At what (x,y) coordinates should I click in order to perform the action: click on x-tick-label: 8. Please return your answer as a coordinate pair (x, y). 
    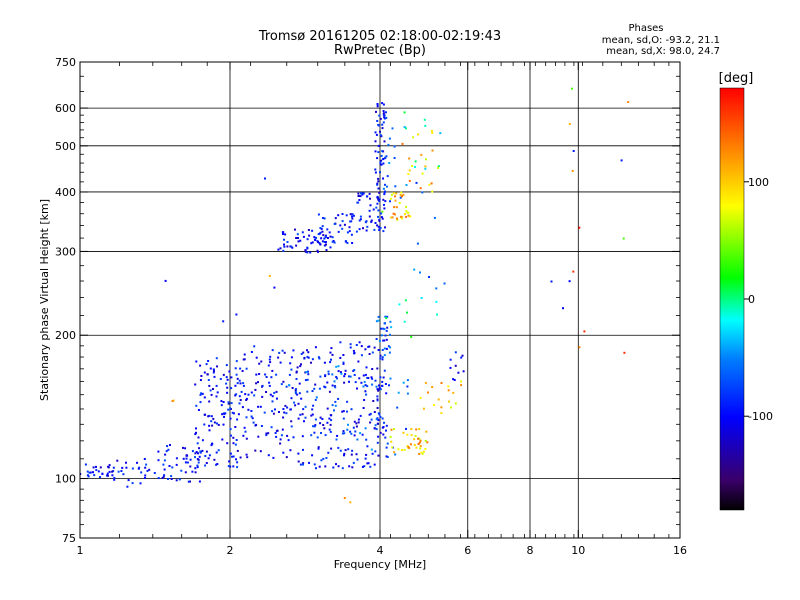
    Looking at the image, I should click on (530, 550).